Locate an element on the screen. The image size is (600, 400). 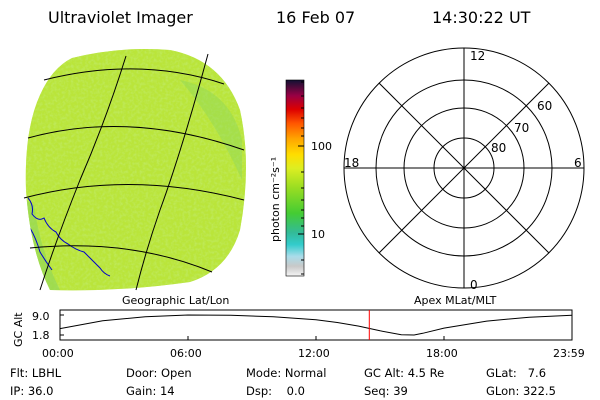
info-flt: Flt: LBHL is located at coordinates (36, 373).